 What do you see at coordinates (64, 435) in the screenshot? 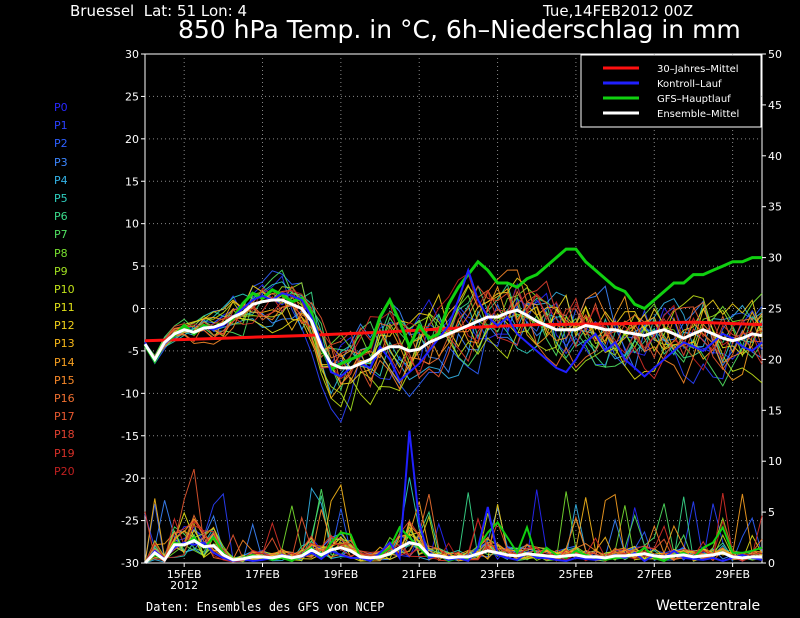
I see `member-label-p18: P18` at bounding box center [64, 435].